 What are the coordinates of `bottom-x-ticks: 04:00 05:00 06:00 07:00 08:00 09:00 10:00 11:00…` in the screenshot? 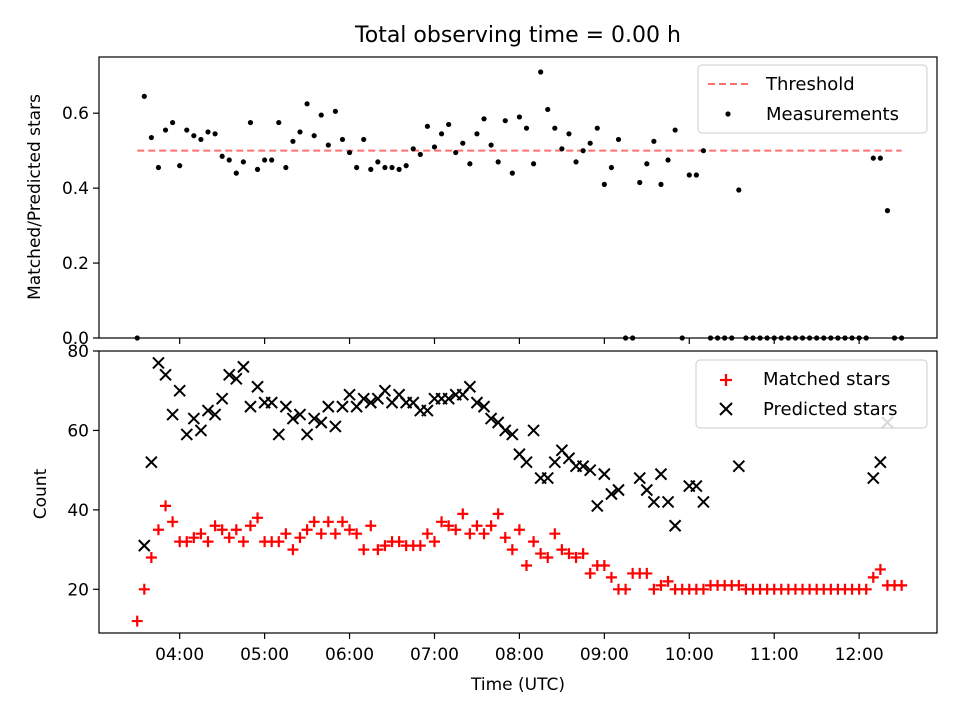 It's located at (519, 649).